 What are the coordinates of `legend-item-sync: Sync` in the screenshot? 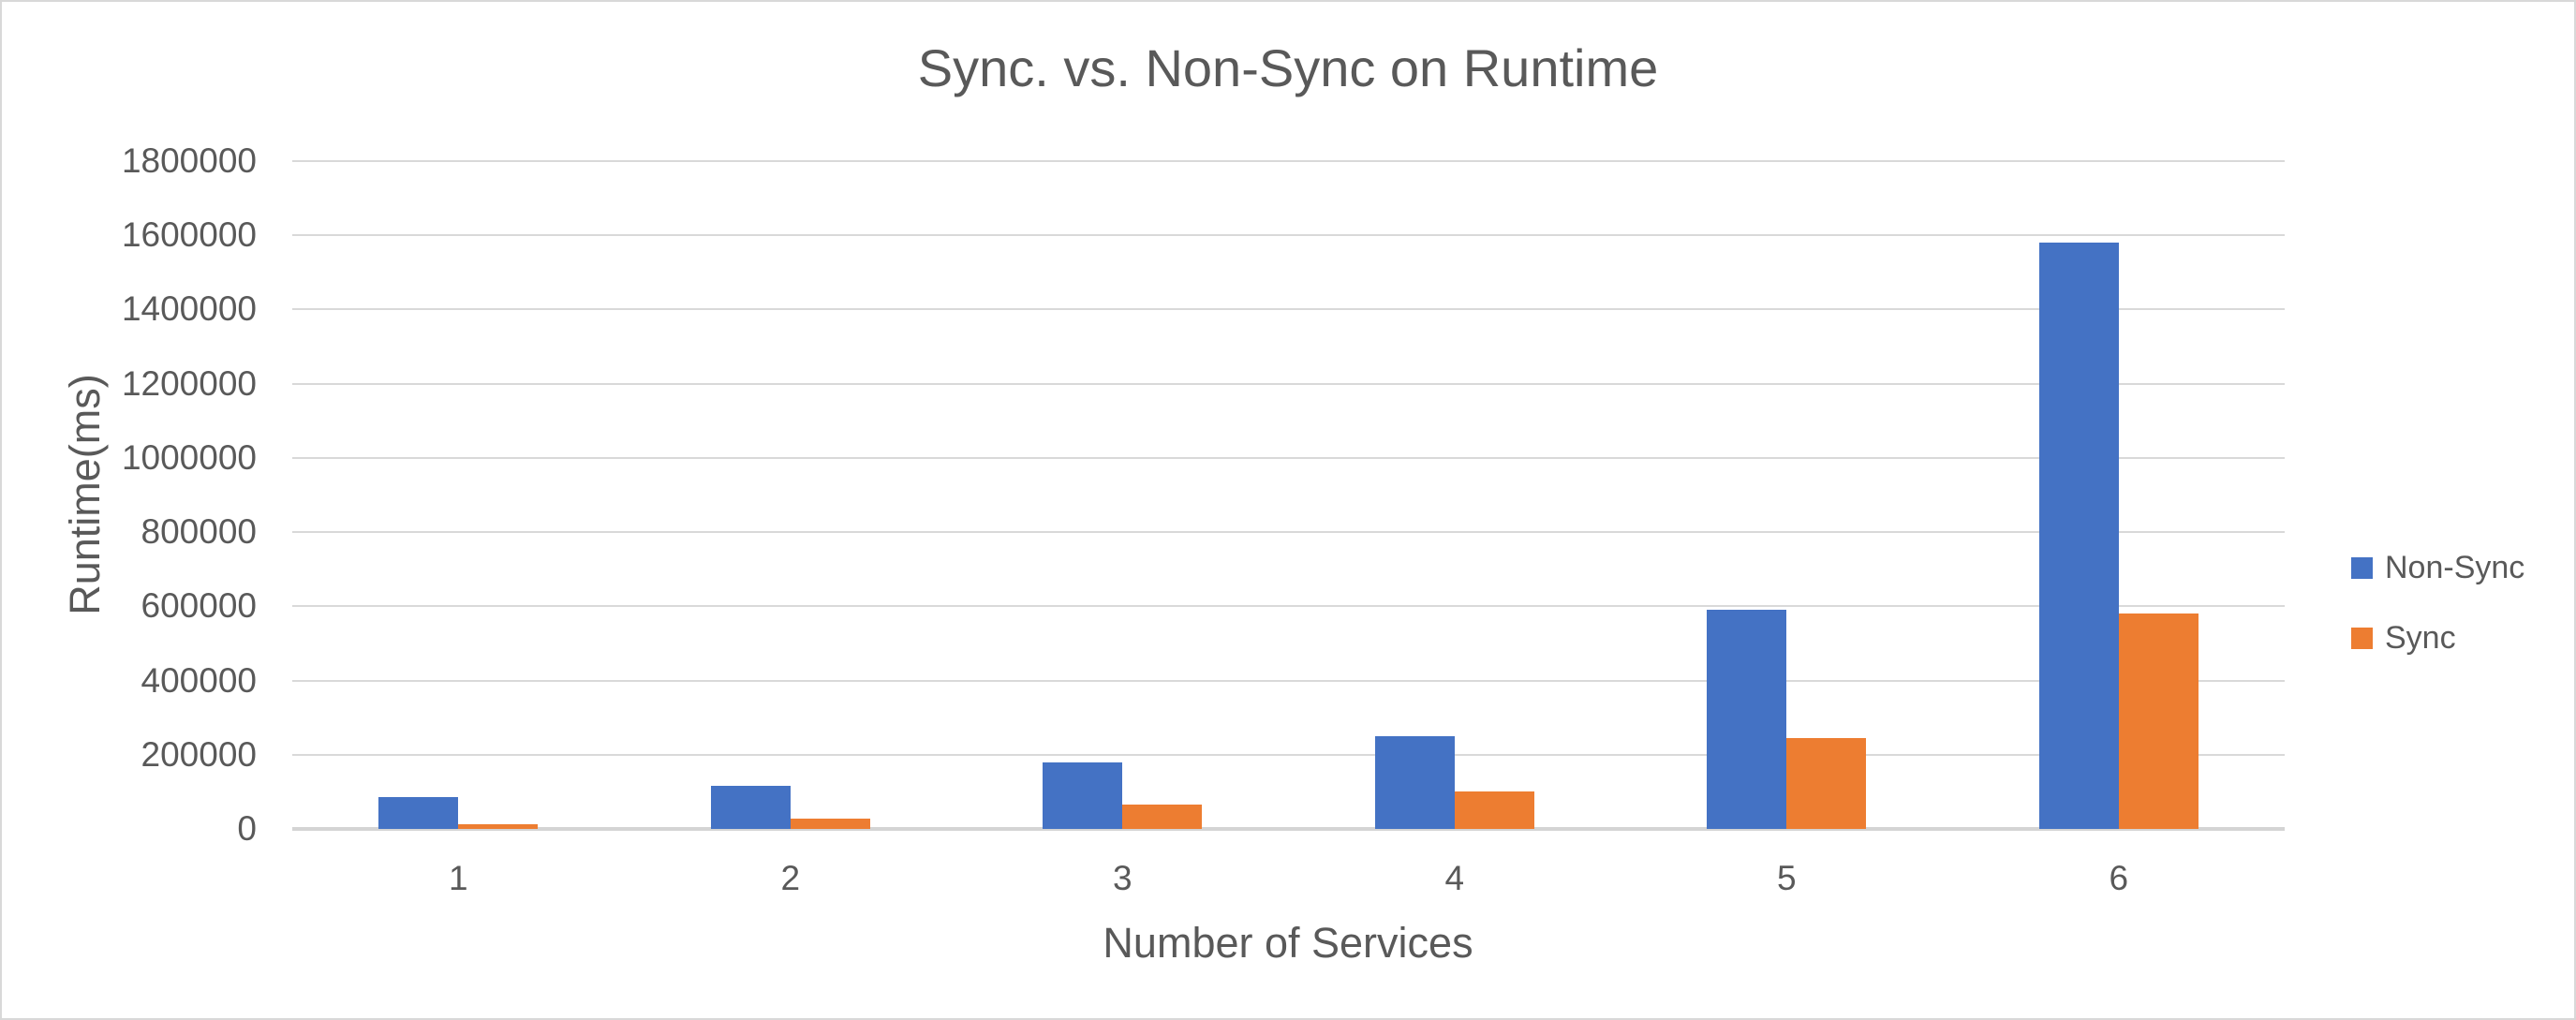 It's located at (2437, 638).